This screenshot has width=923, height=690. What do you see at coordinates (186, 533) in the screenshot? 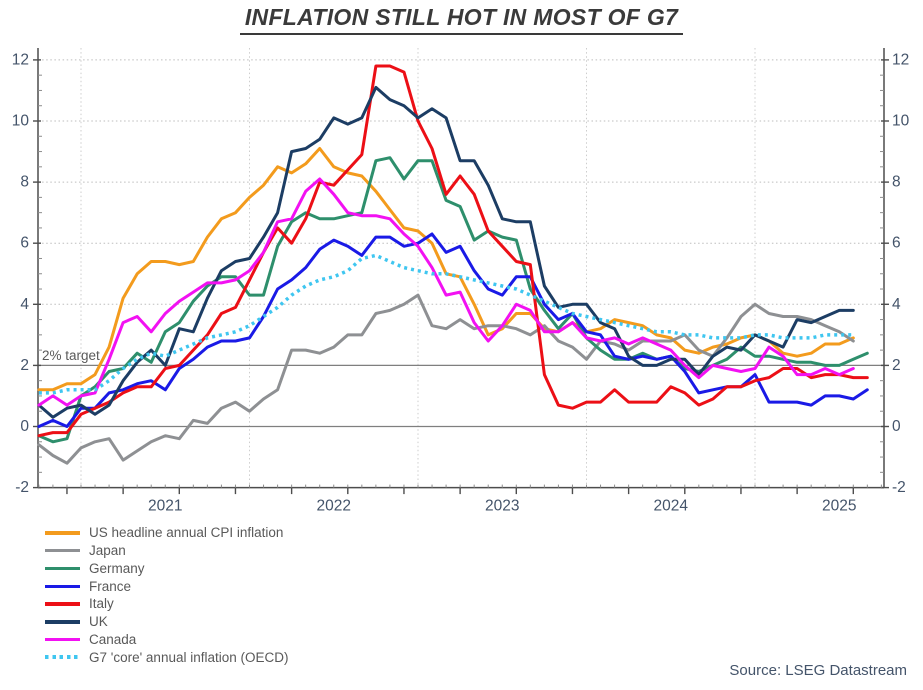
I see `legend-label: US headline annual CPI inflation` at bounding box center [186, 533].